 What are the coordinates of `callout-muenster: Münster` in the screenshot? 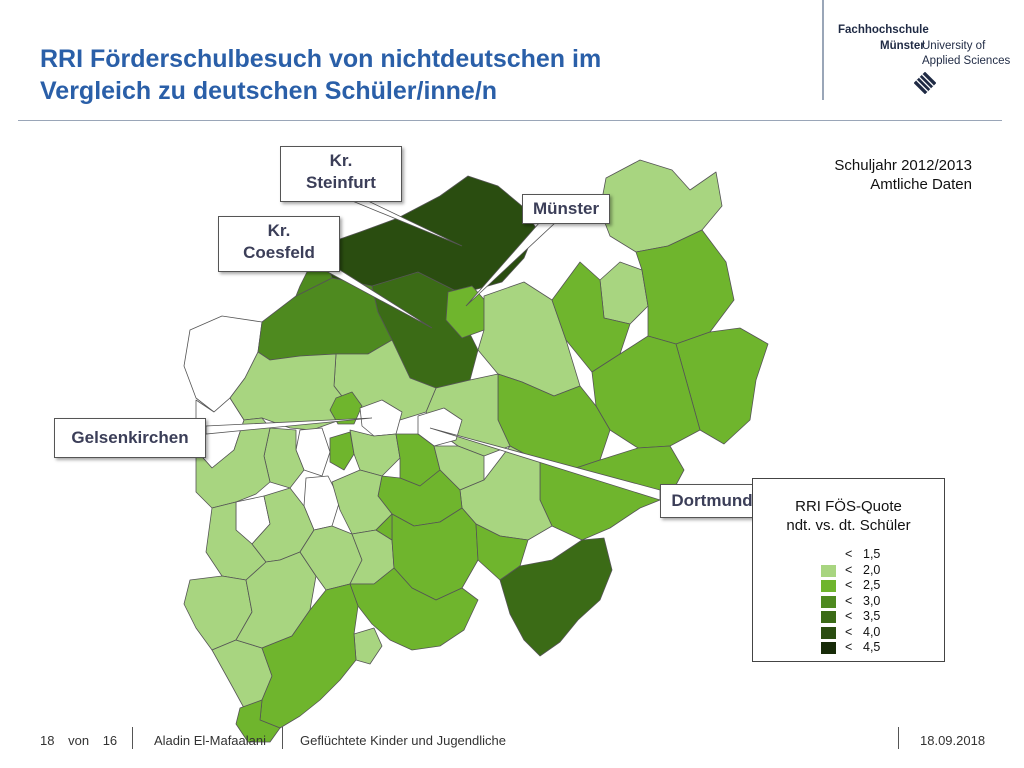 It's located at (566, 209).